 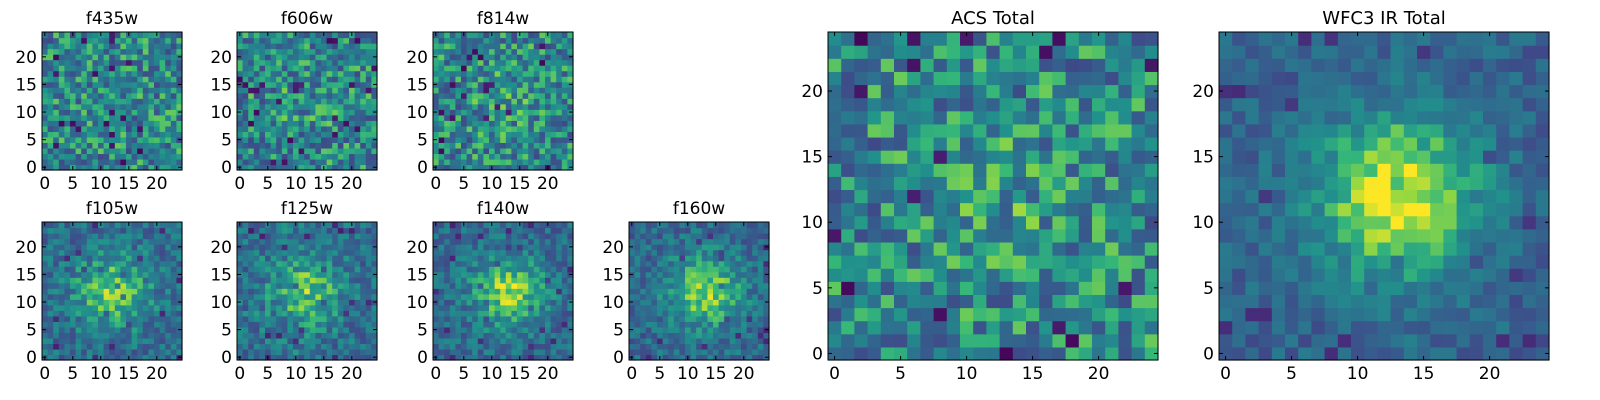 What do you see at coordinates (492, 374) in the screenshot?
I see `x-tick-label: 10` at bounding box center [492, 374].